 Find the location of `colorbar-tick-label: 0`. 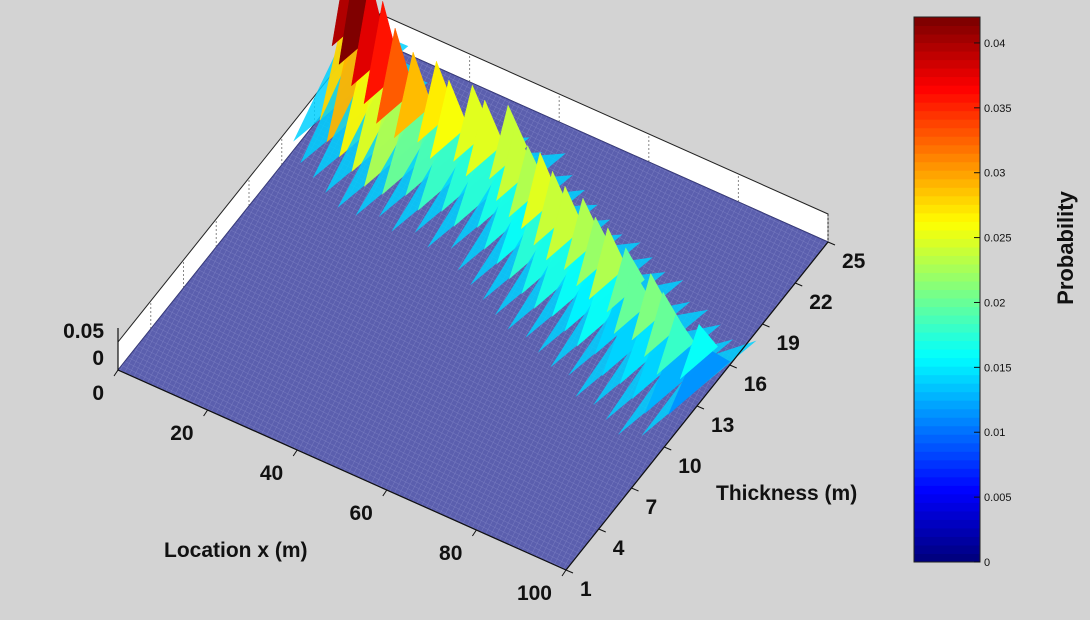

colorbar-tick-label: 0 is located at coordinates (987, 563).